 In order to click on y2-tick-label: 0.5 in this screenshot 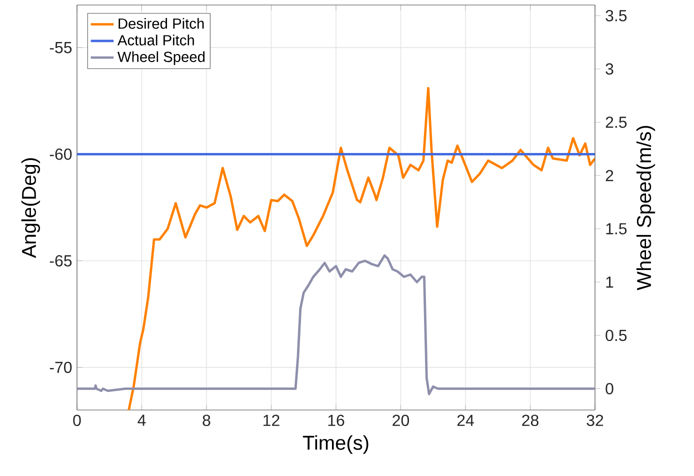, I will do `click(616, 336)`.